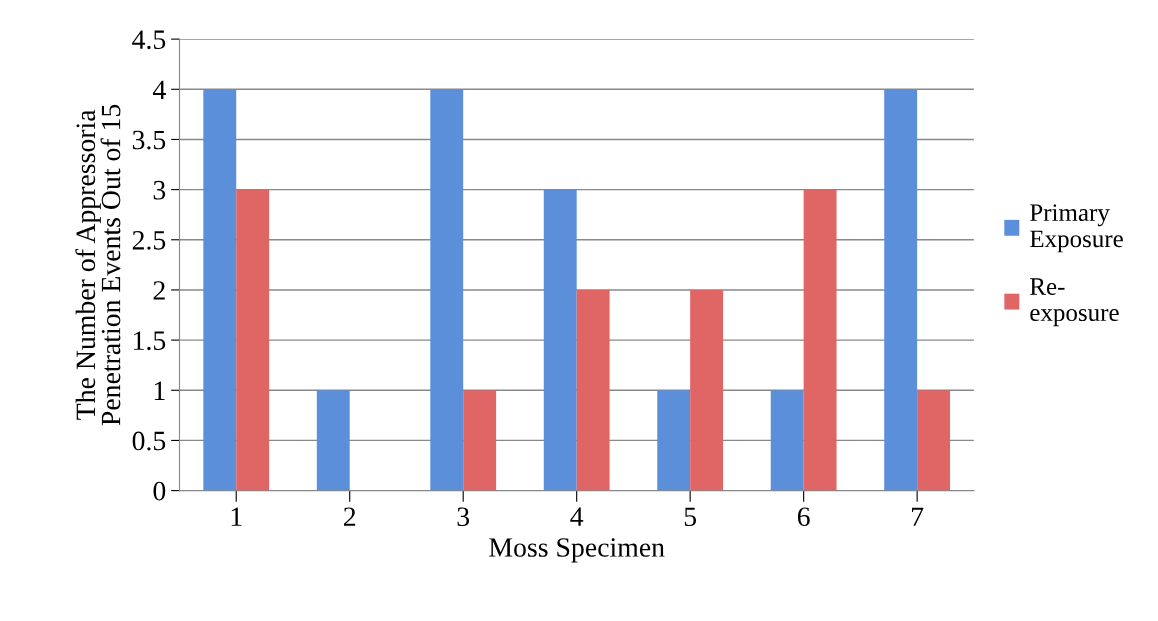 The height and width of the screenshot is (621, 1158). I want to click on x-tick-label: 4, so click(577, 516).